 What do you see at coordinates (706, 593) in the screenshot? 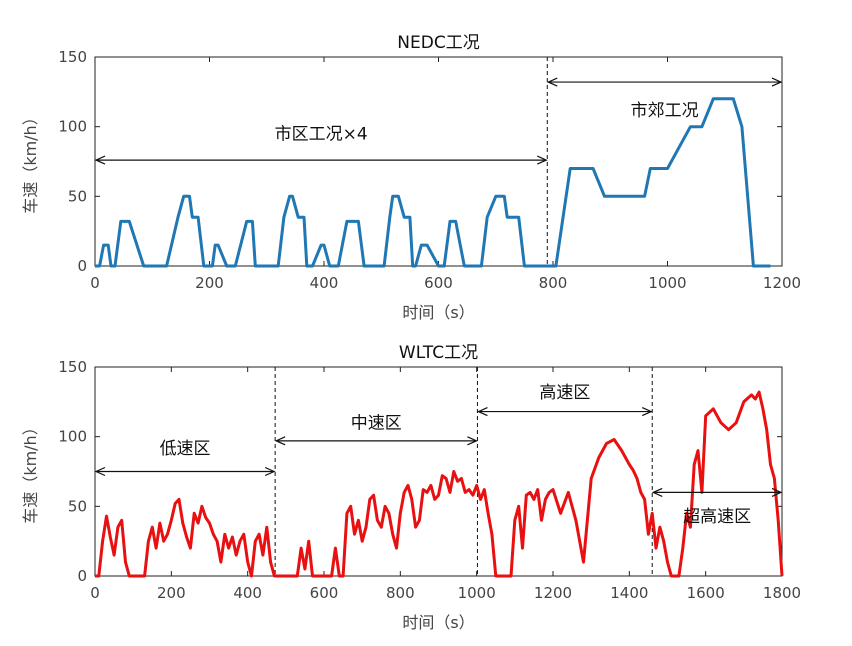
I see `x-tick-label: 1600` at bounding box center [706, 593].